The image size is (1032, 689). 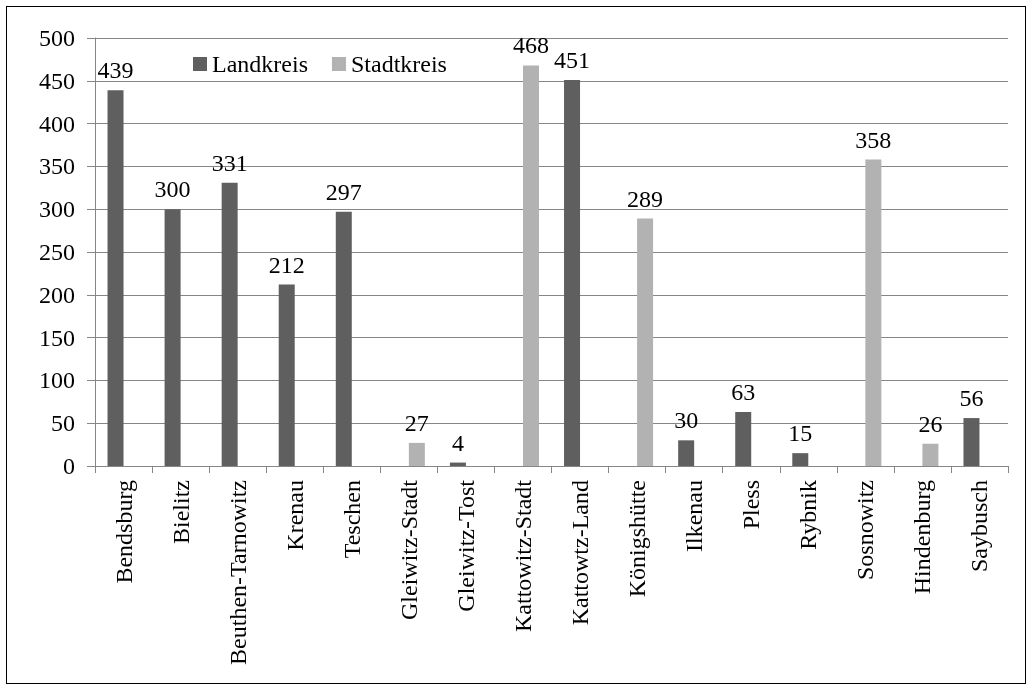 I want to click on x-tick-label: Gleiwitz-Stadt, so click(x=408, y=549).